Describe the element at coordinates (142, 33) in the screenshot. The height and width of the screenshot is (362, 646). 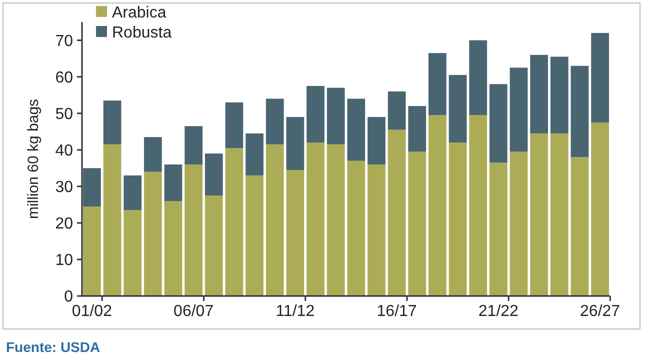
I see `legend-label: Robusta` at that location.